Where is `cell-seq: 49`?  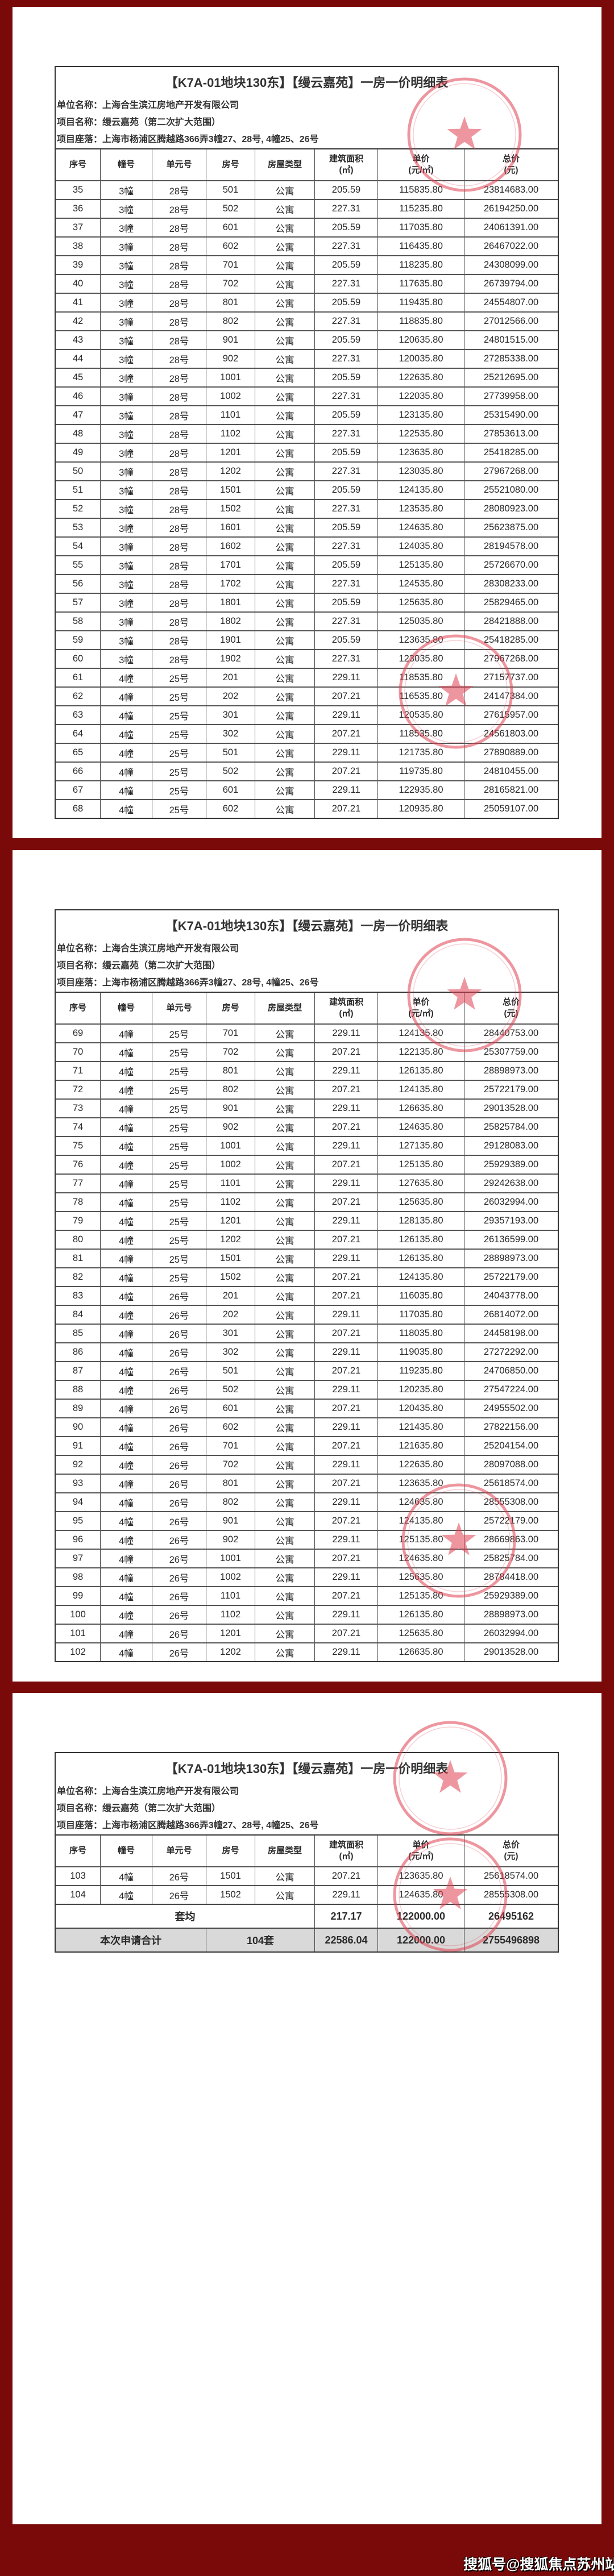
cell-seq: 49 is located at coordinates (78, 452).